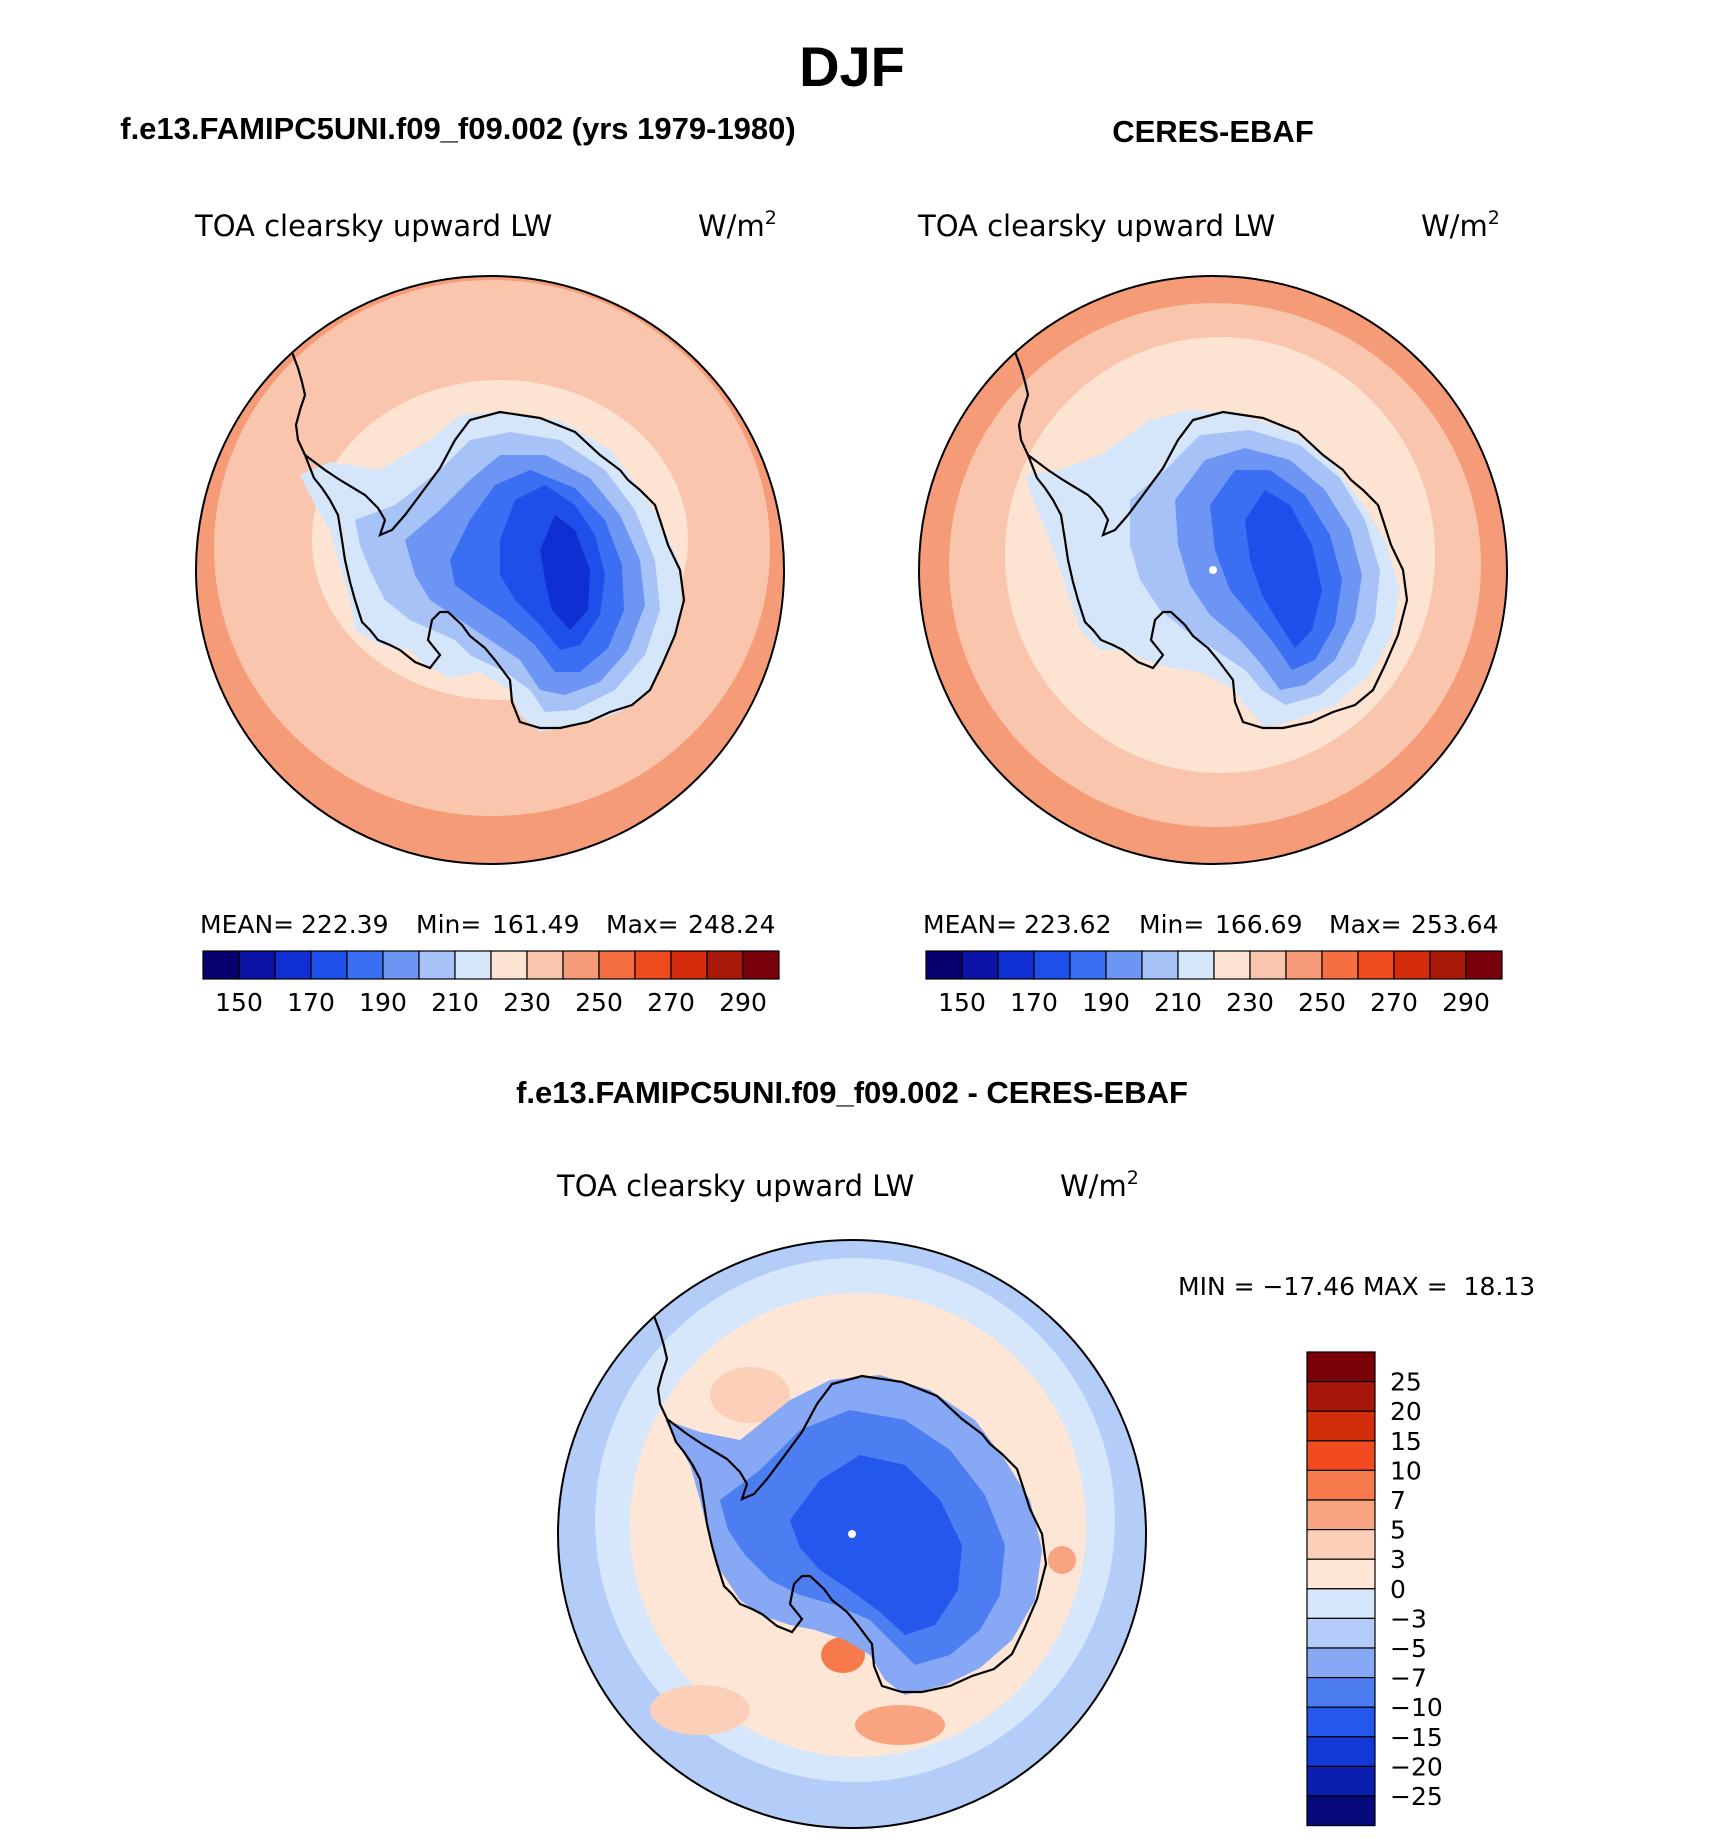 The image size is (1710, 1840). What do you see at coordinates (1408, 1678) in the screenshot?
I see `colorbar-tick-label: −7` at bounding box center [1408, 1678].